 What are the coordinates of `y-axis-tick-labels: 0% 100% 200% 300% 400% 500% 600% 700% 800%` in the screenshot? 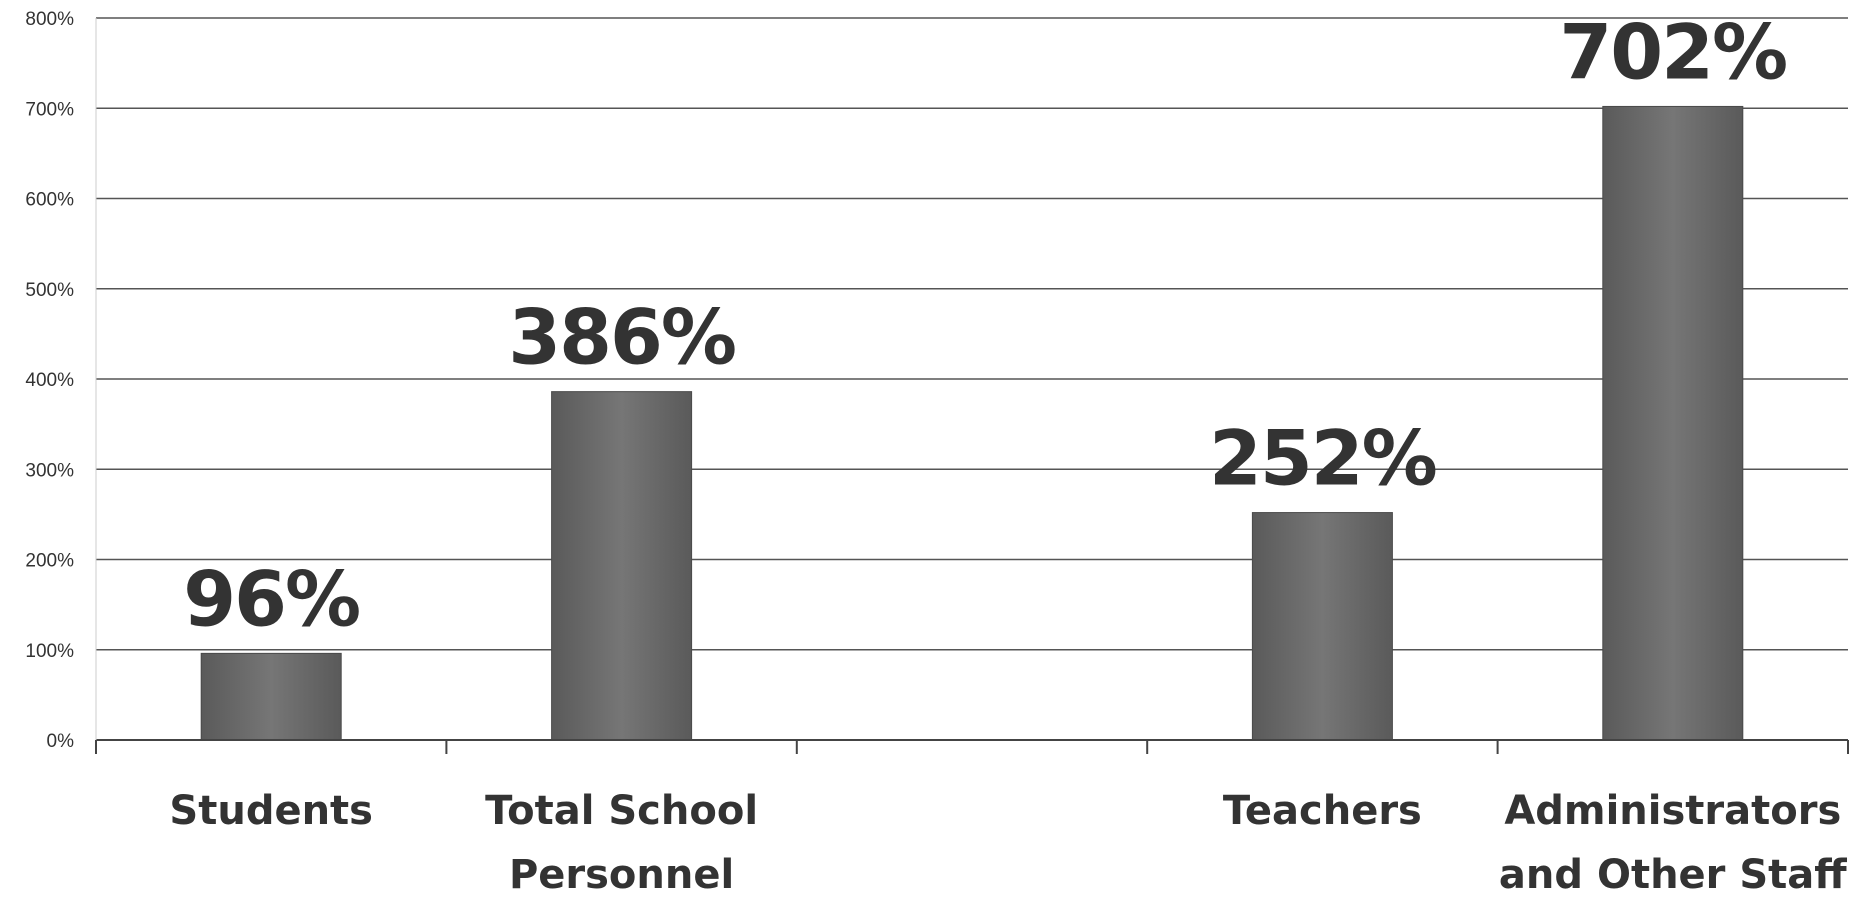 It's located at (49, 380).